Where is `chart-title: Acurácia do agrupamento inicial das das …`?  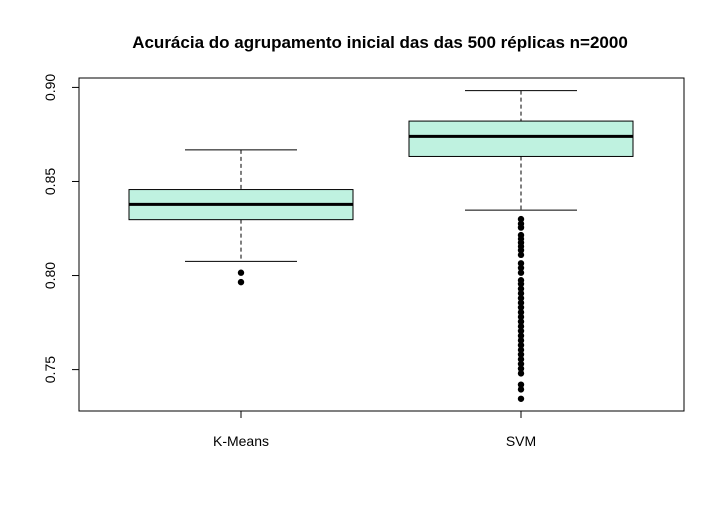 chart-title: Acurácia do agrupamento inicial das das … is located at coordinates (380, 42).